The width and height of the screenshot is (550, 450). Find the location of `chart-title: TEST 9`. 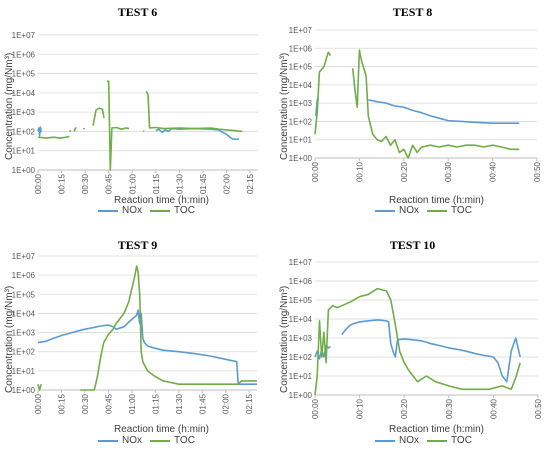

chart-title: TEST 9 is located at coordinates (137, 245).